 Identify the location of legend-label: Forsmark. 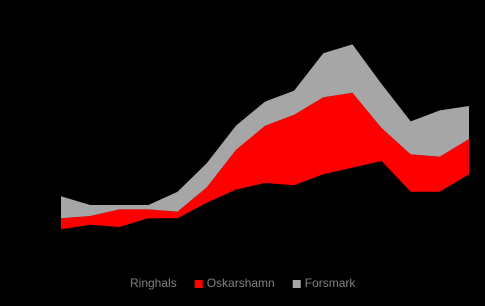
(331, 283).